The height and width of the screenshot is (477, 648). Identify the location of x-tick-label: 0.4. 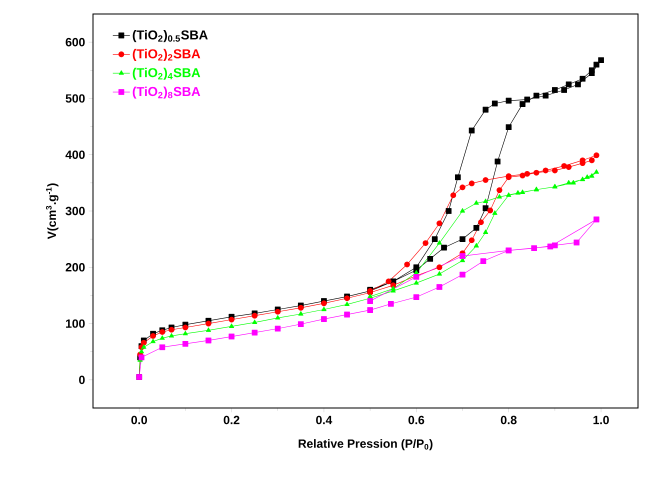
(324, 420).